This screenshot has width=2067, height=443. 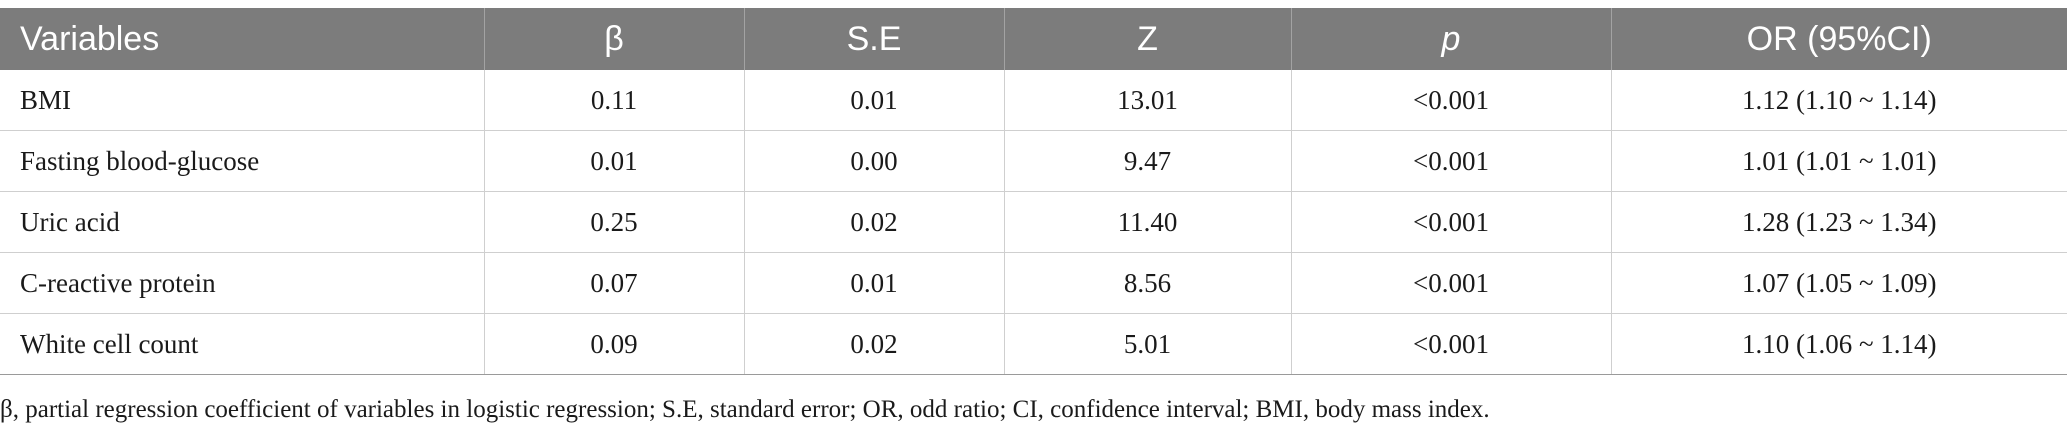 I want to click on cell-standard-error: 0.00, so click(x=873, y=161).